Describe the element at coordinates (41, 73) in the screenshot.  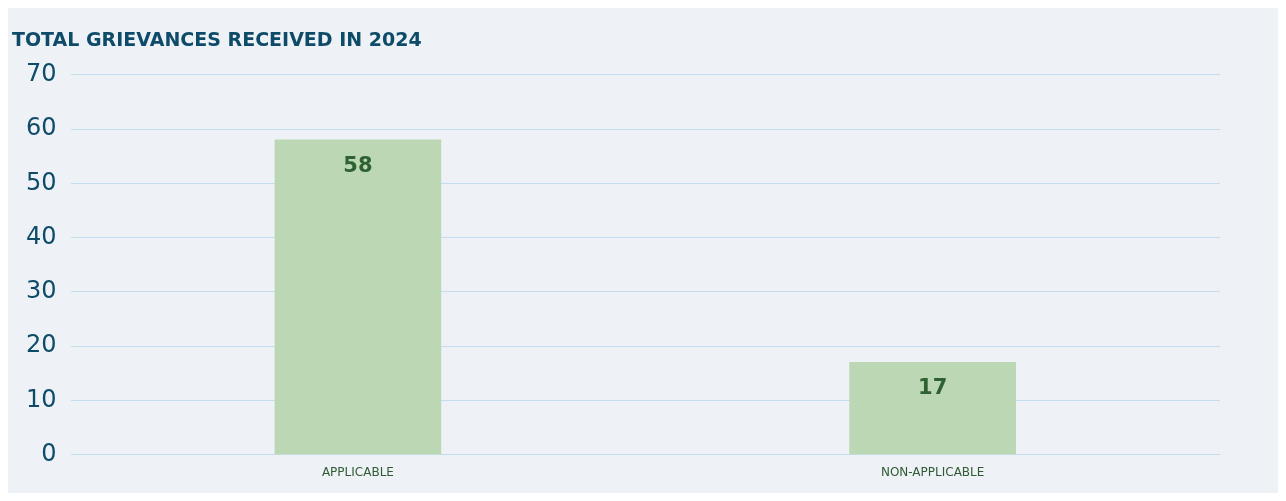
I see `y-tick-label: 70` at that location.